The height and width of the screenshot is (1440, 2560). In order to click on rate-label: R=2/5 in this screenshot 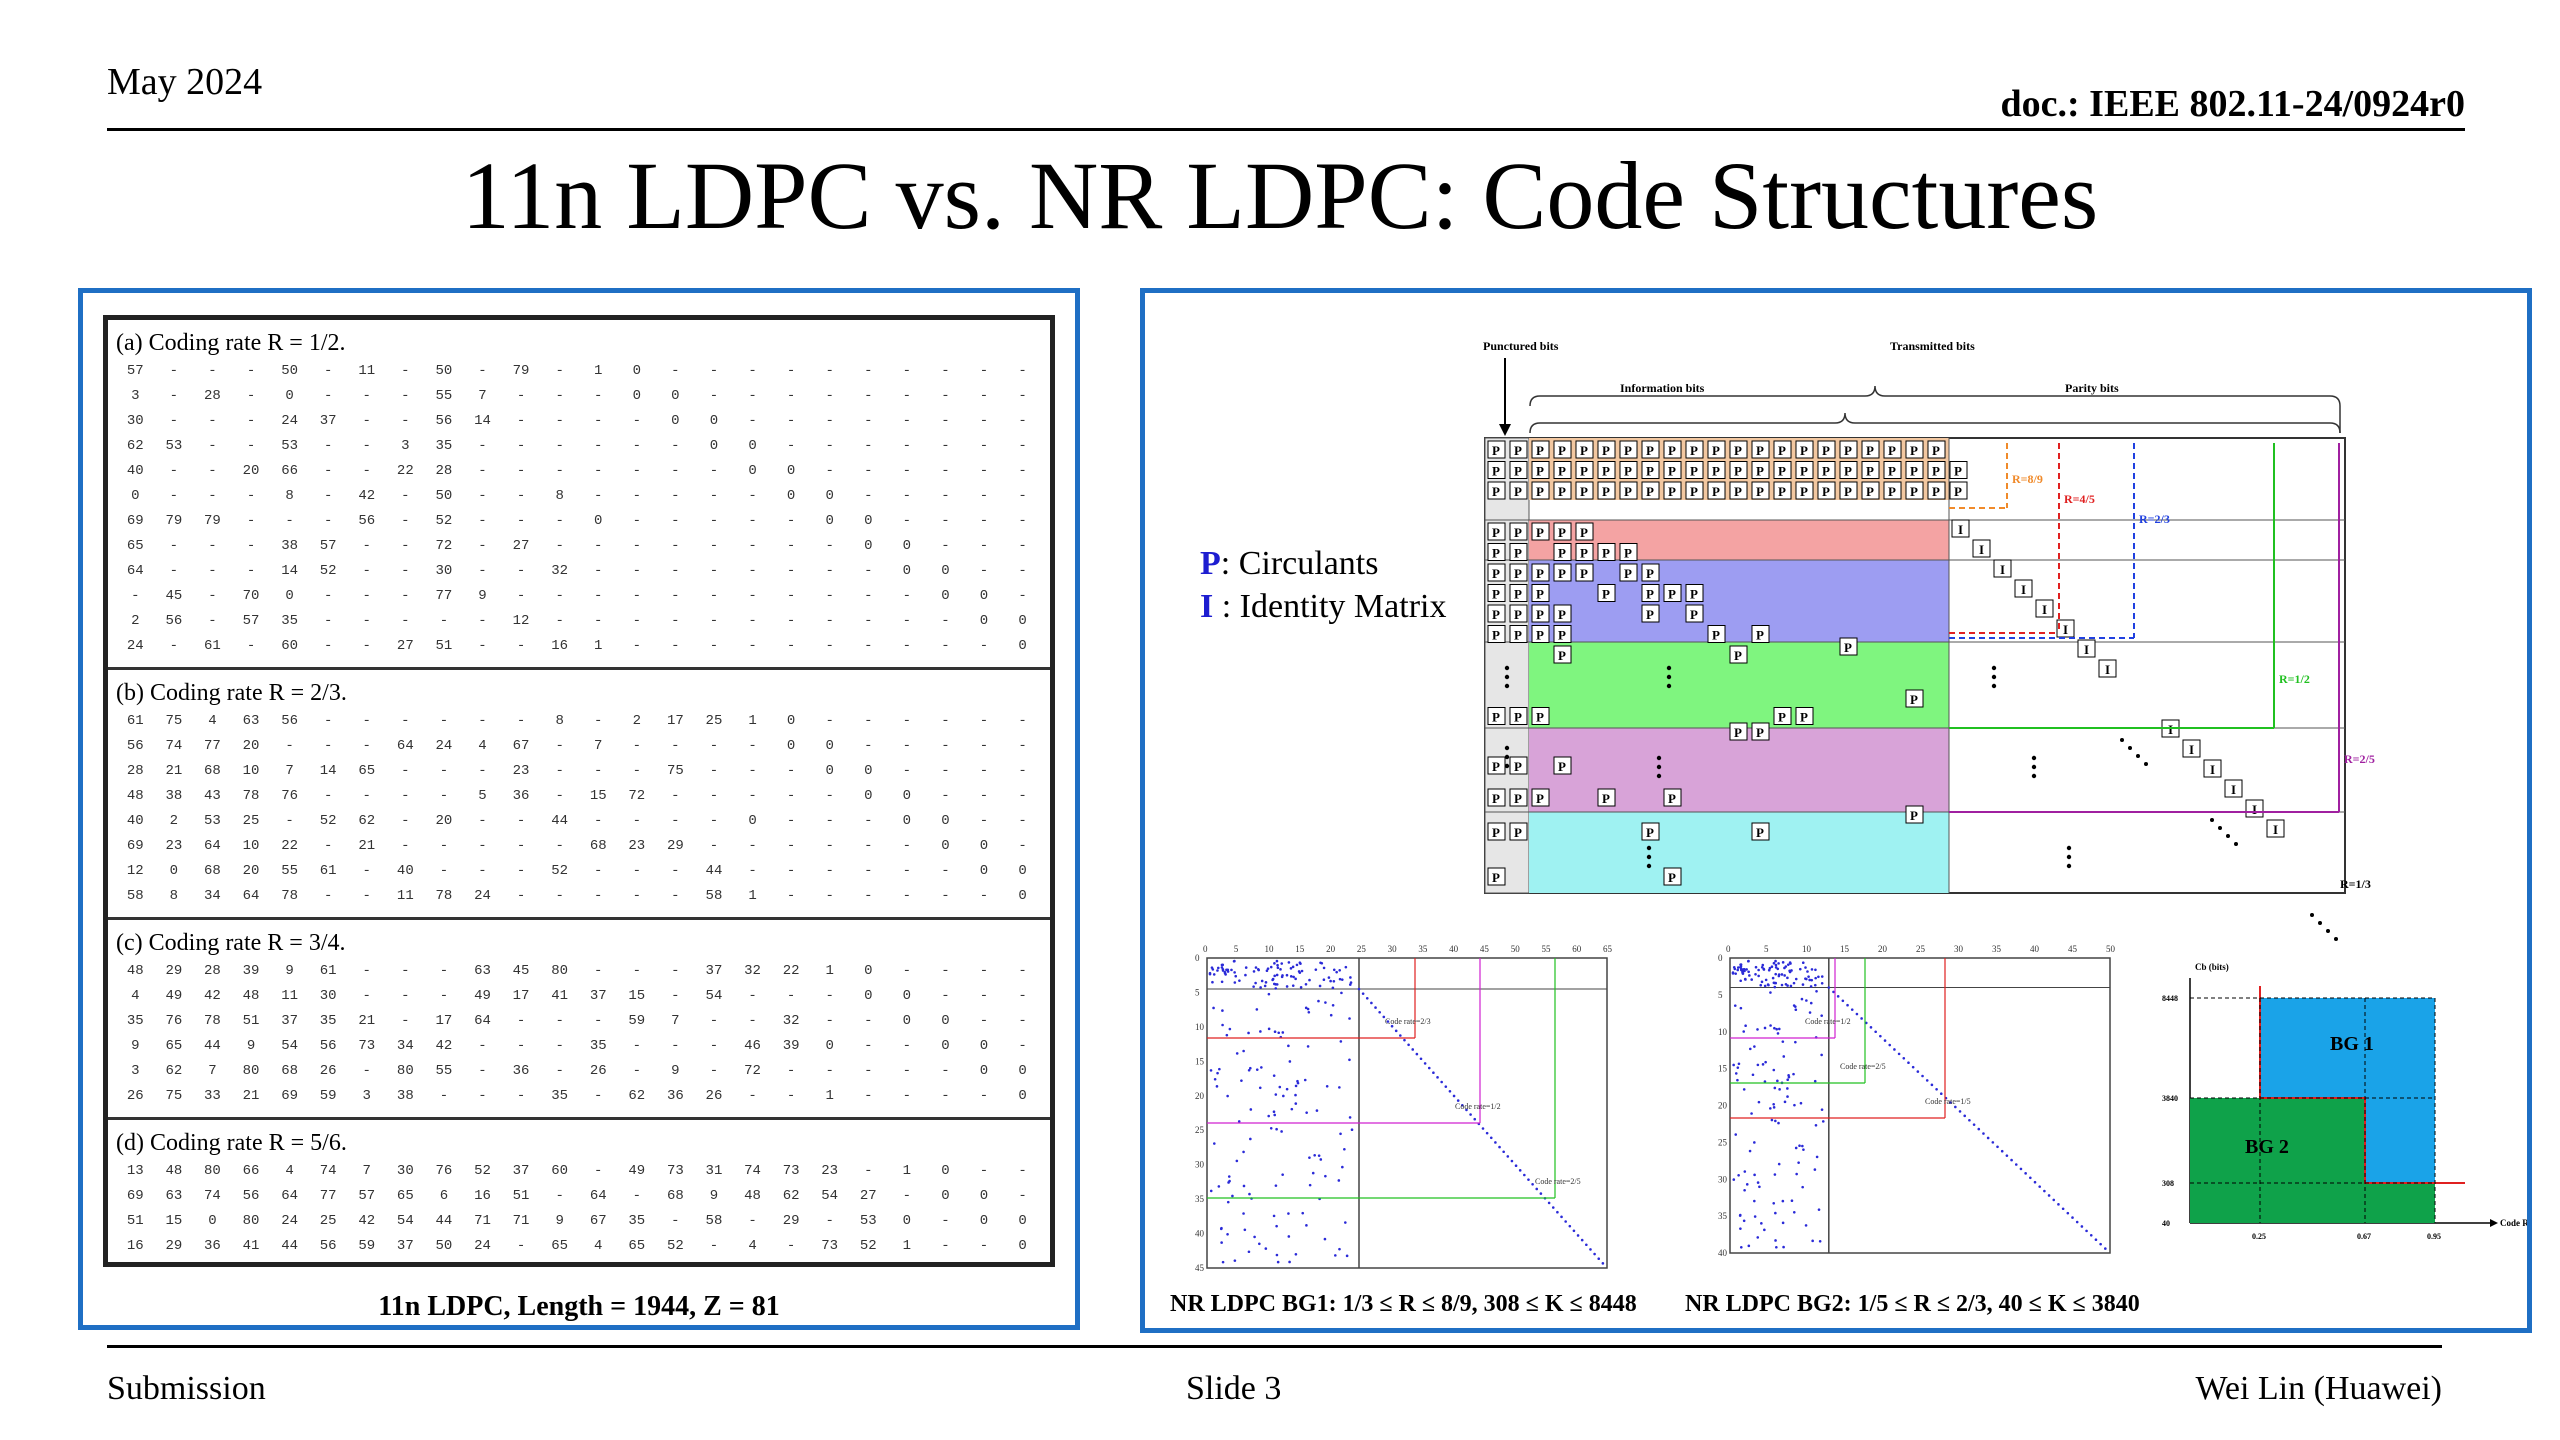, I will do `click(2359, 759)`.